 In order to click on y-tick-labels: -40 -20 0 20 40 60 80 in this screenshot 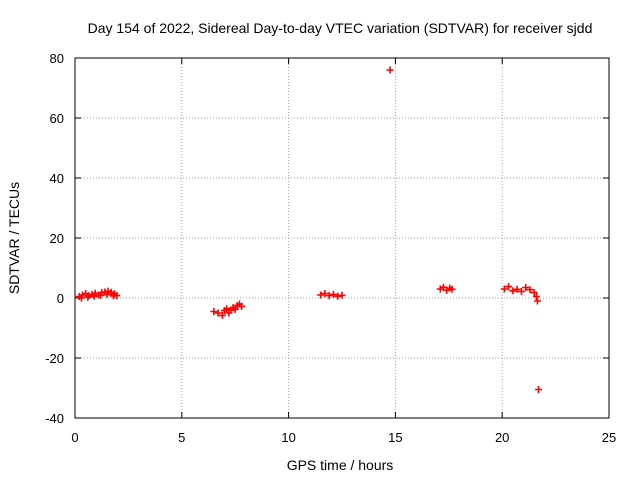, I will do `click(54, 238)`.